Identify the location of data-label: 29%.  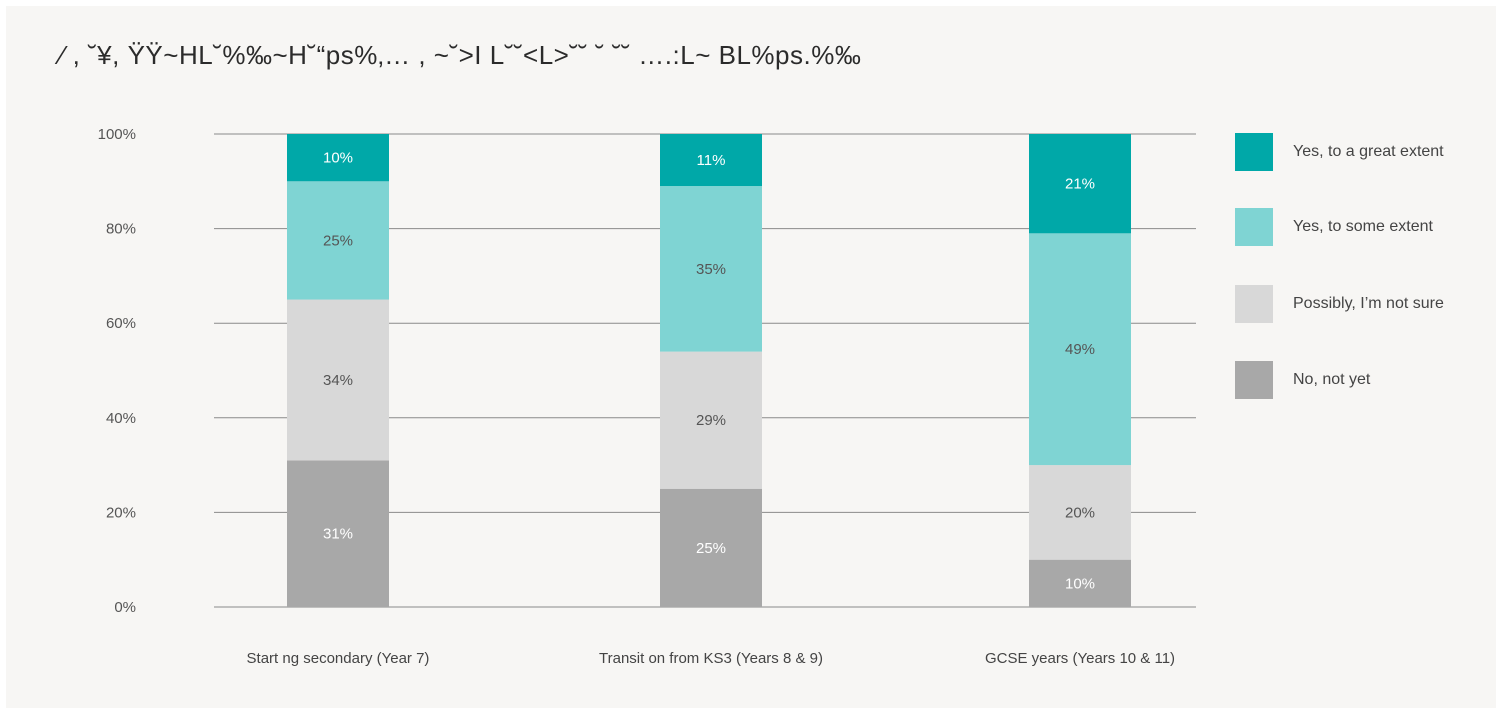
(711, 420).